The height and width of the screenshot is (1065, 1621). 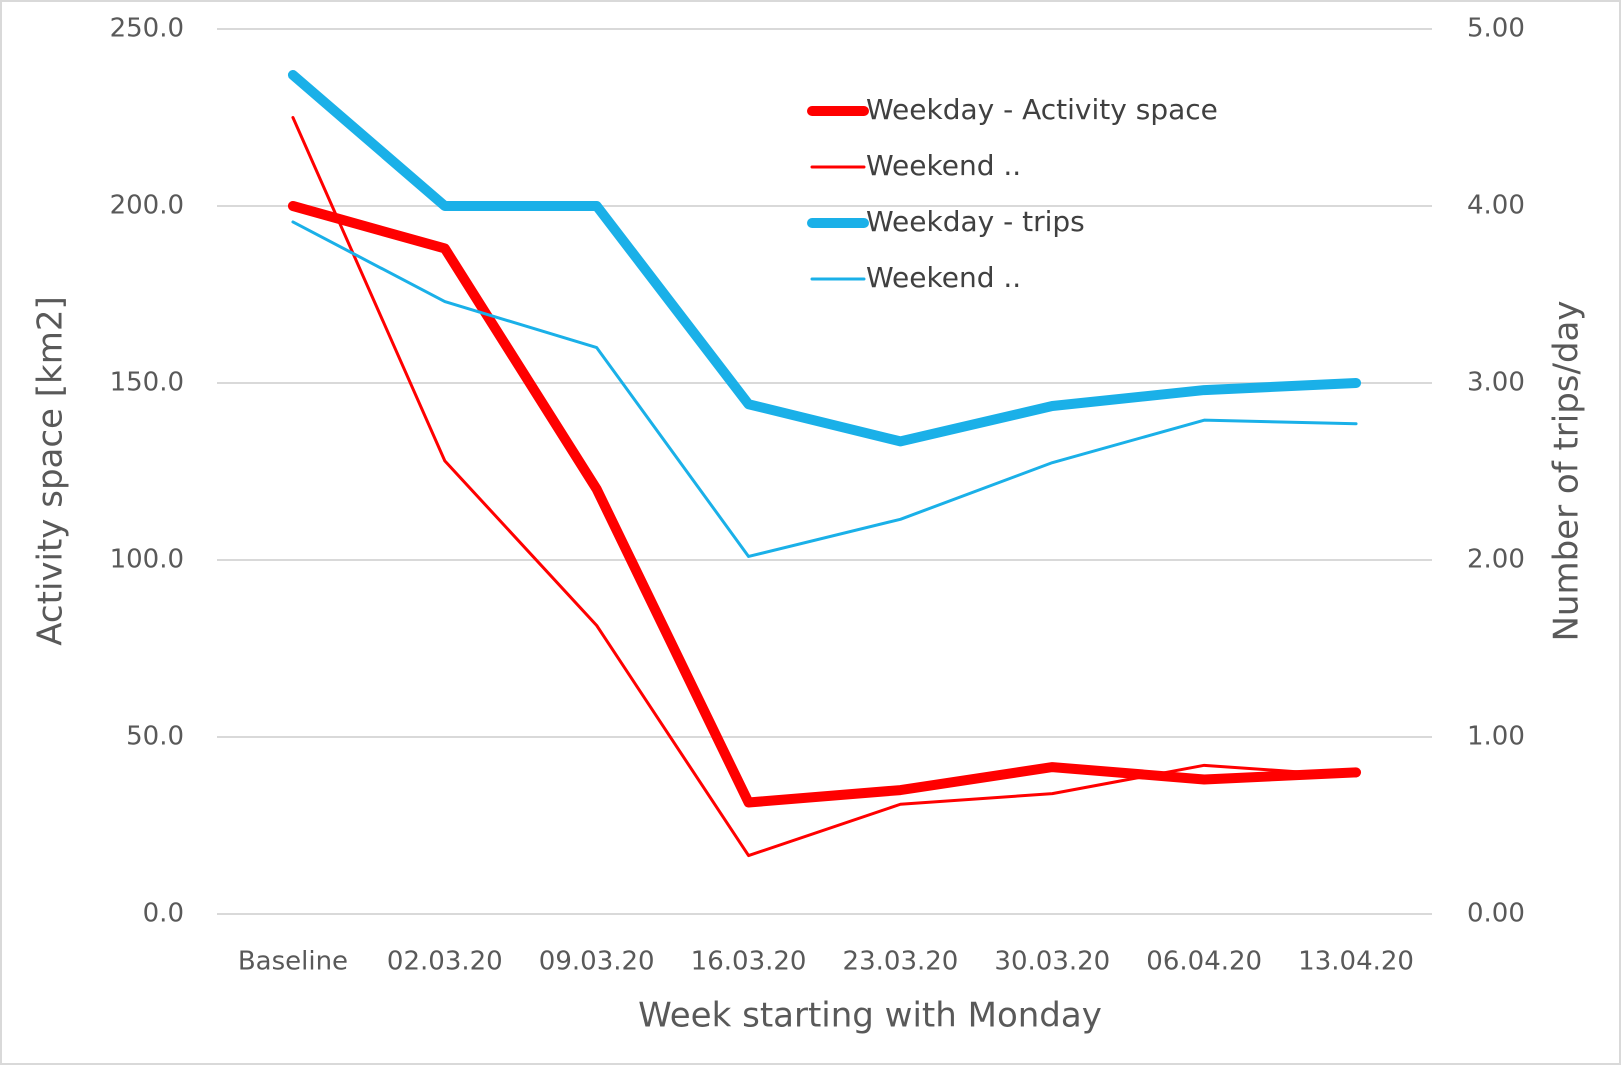 What do you see at coordinates (901, 962) in the screenshot?
I see `x-tick-label: 23.03.20` at bounding box center [901, 962].